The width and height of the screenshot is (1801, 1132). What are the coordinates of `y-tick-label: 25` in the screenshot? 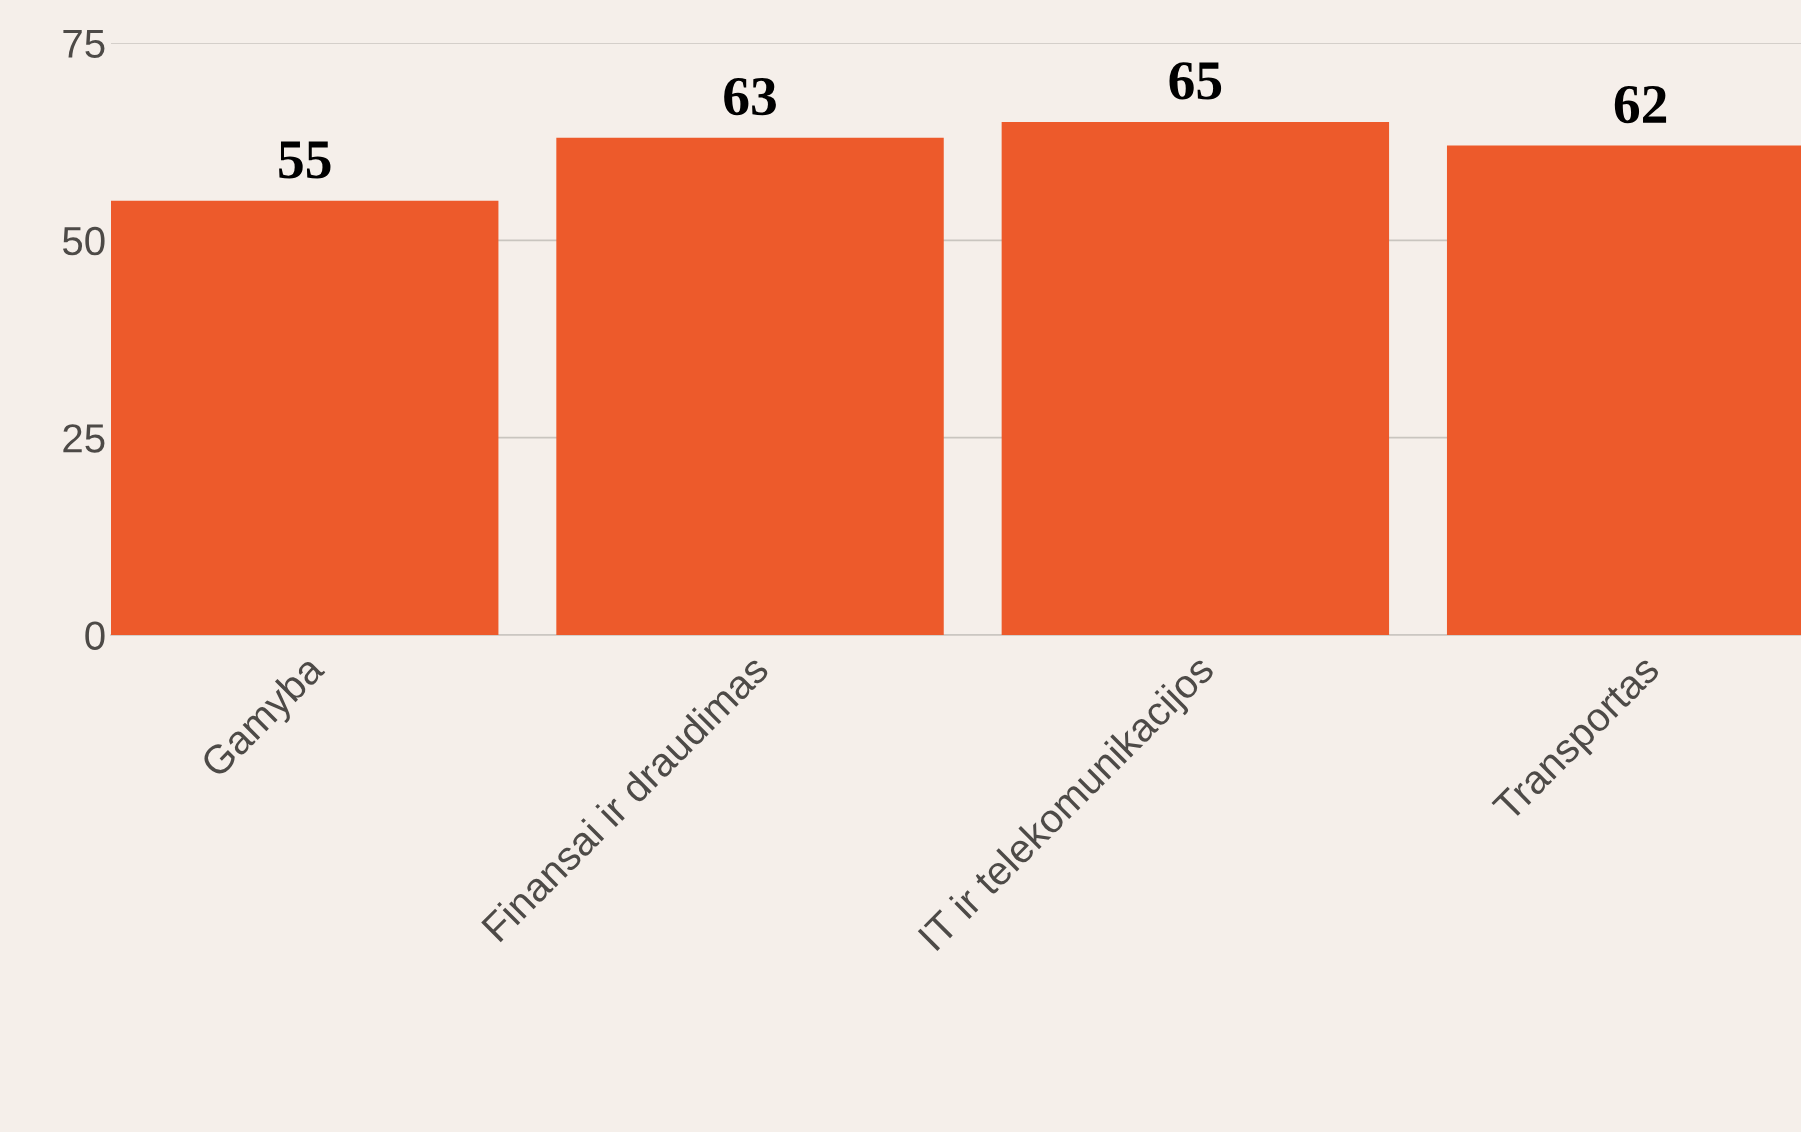 It's located at (84, 438).